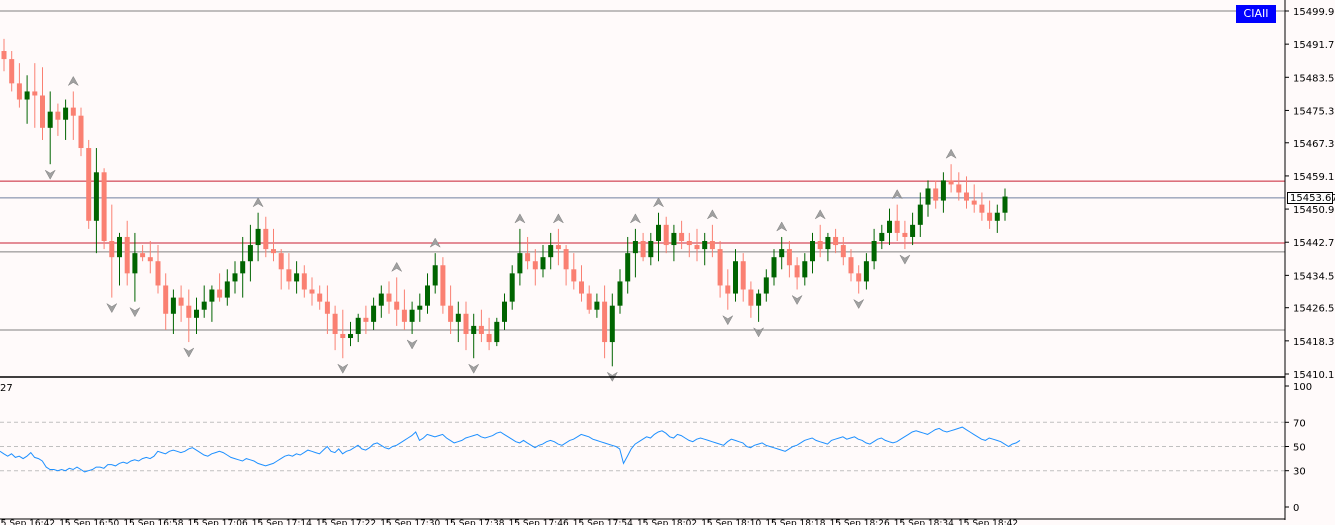  I want to click on time-tick-label: 15 Sep 17:38, so click(474, 522).